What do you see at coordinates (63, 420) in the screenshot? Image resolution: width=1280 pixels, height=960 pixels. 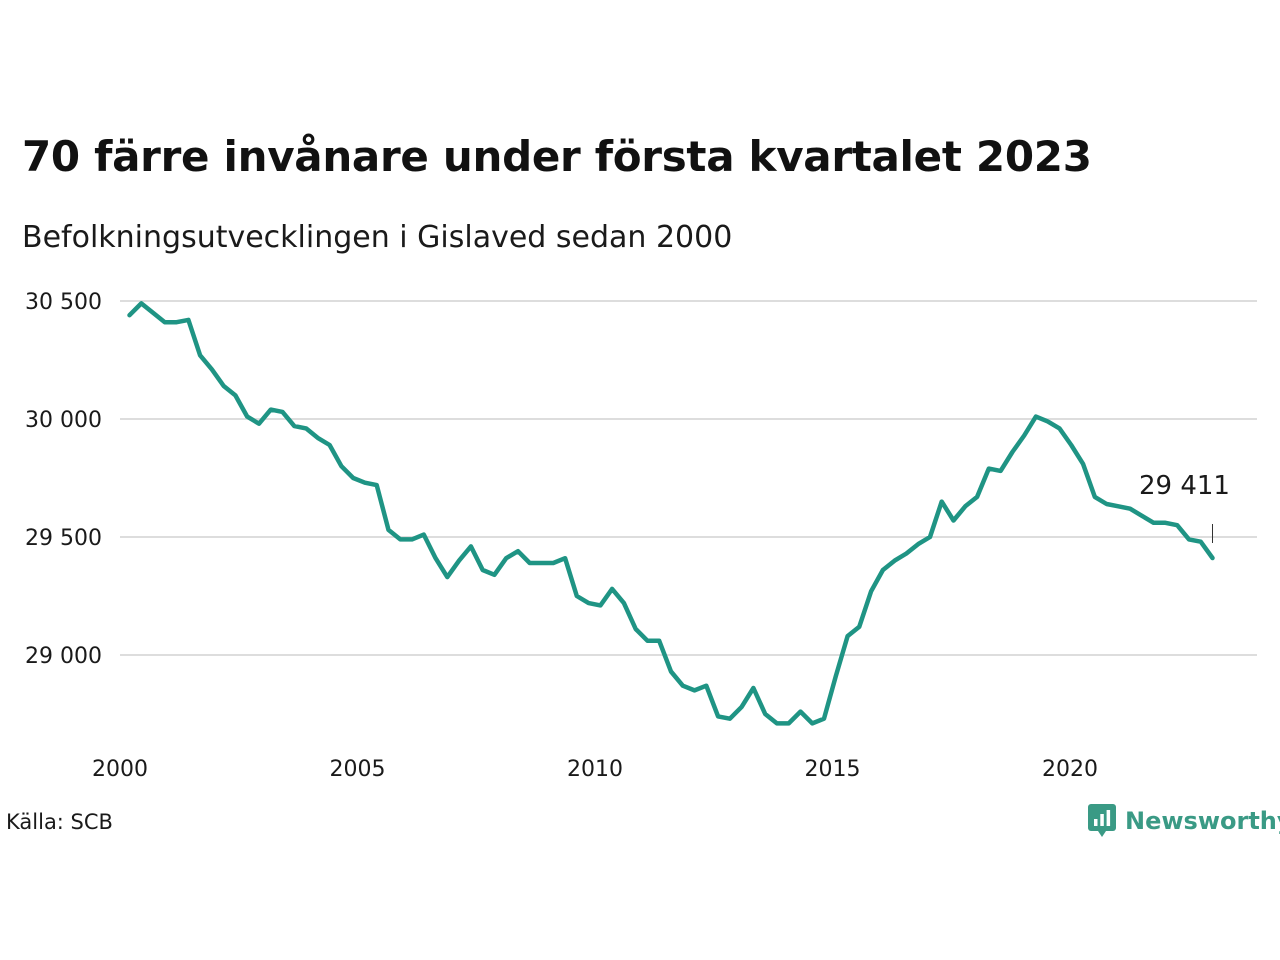 I see `y-tick-label: 30 000` at bounding box center [63, 420].